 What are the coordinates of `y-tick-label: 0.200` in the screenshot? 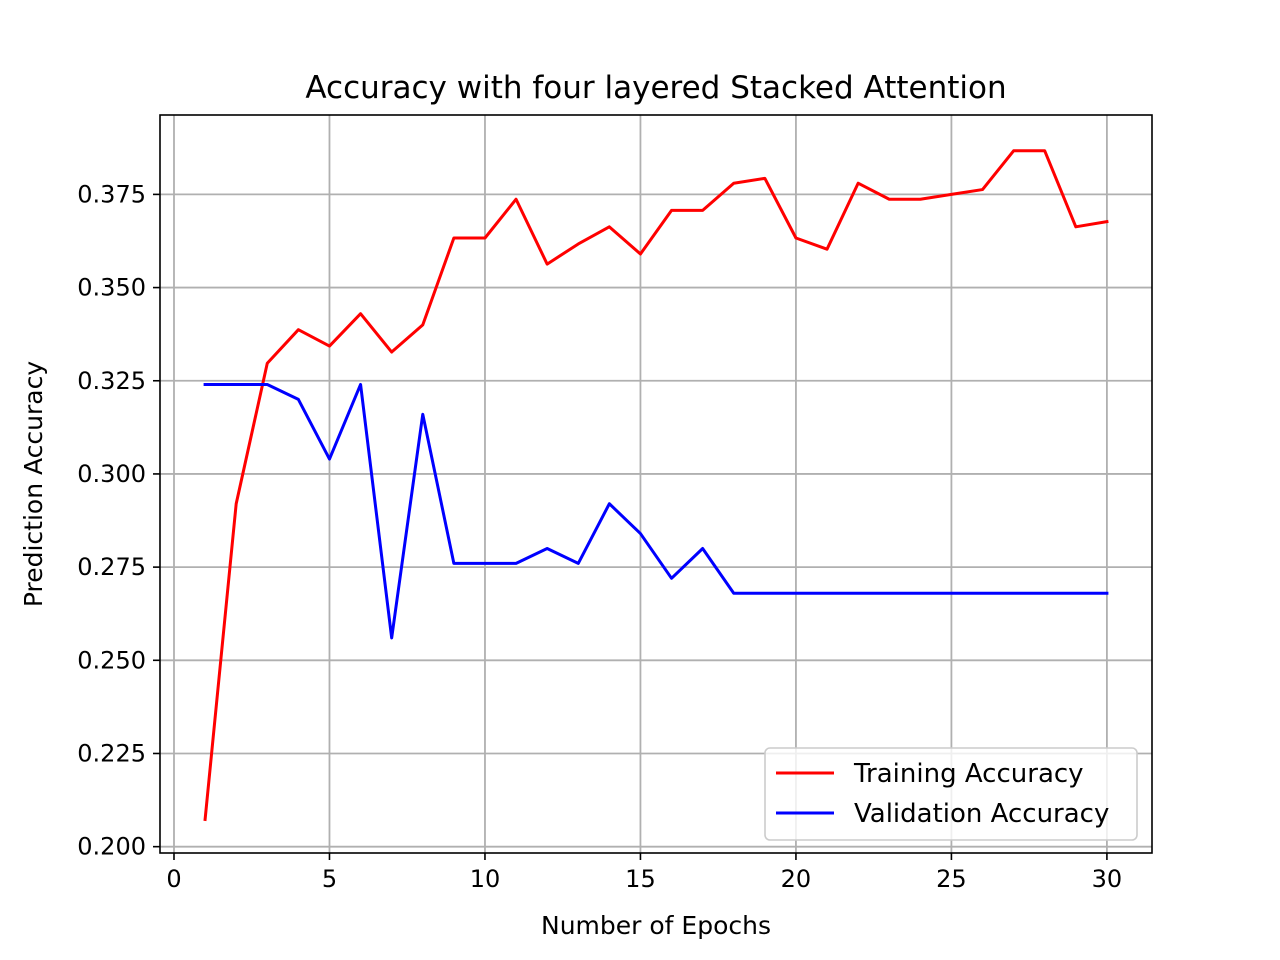 It's located at (111, 847).